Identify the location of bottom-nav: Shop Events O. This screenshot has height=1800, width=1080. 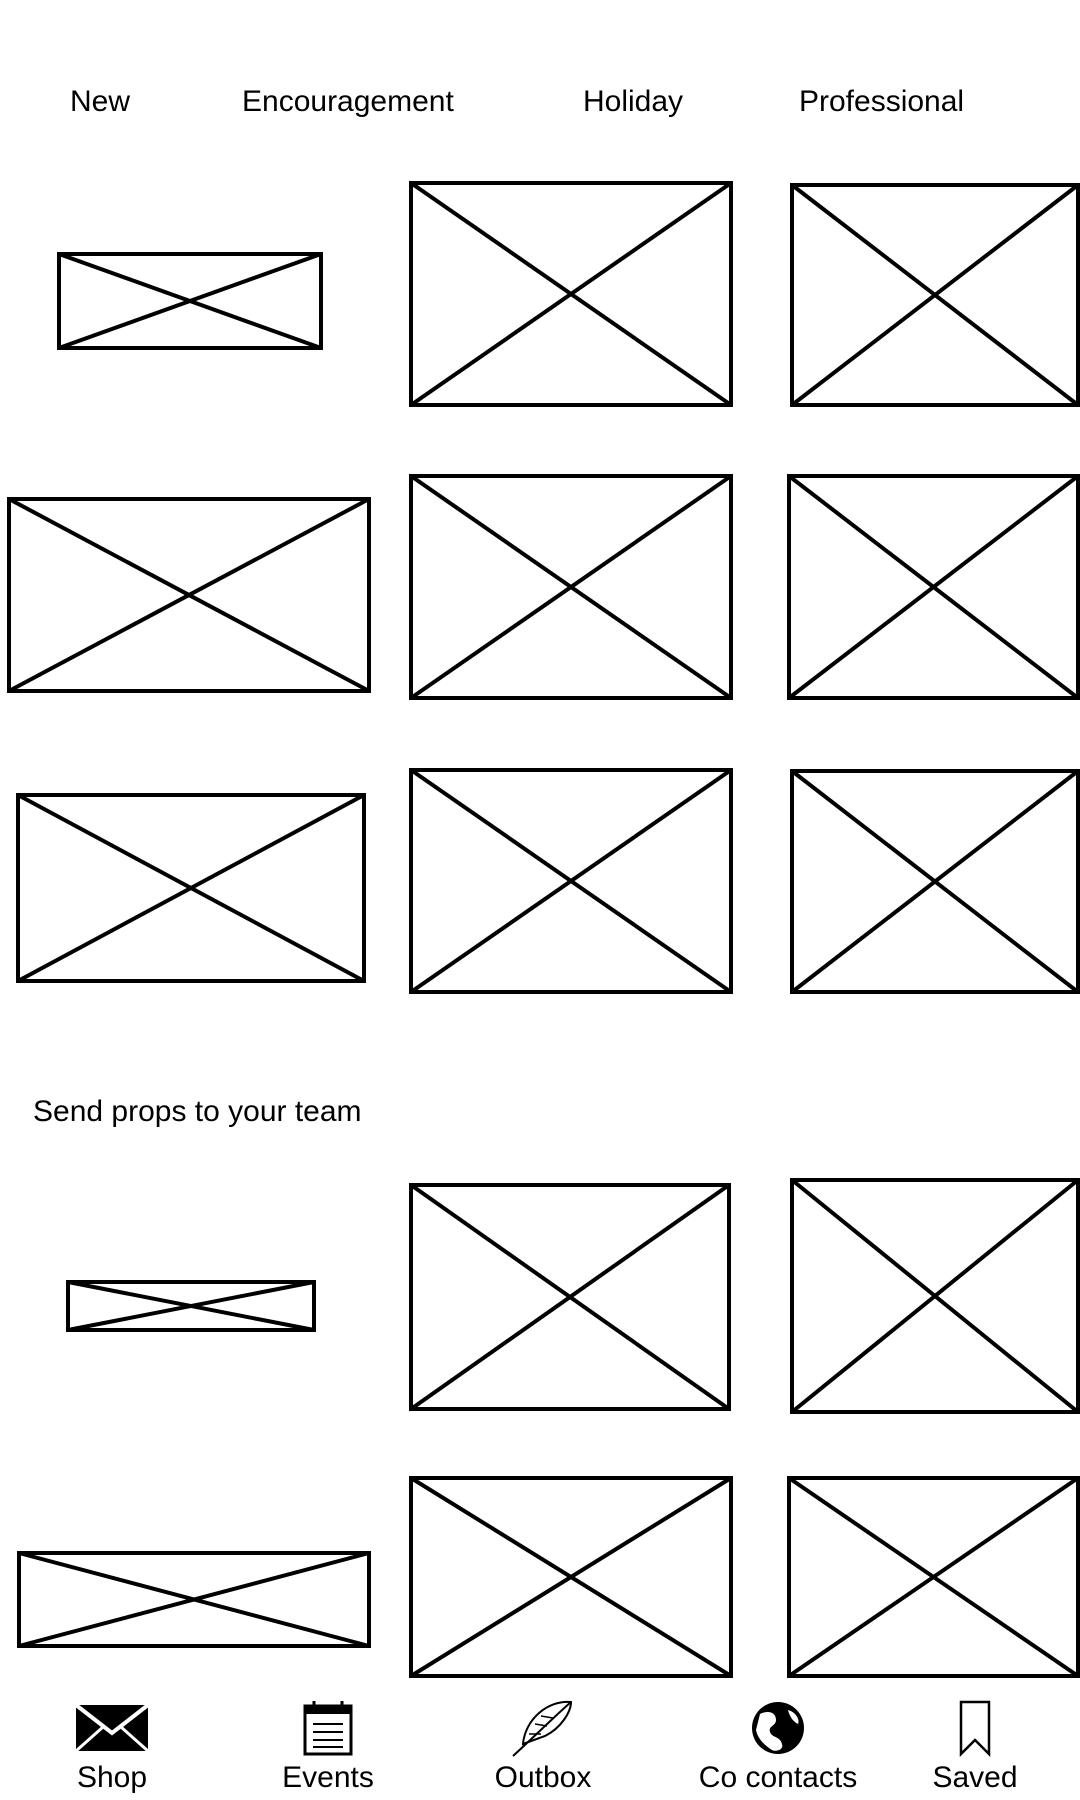
(540, 1745).